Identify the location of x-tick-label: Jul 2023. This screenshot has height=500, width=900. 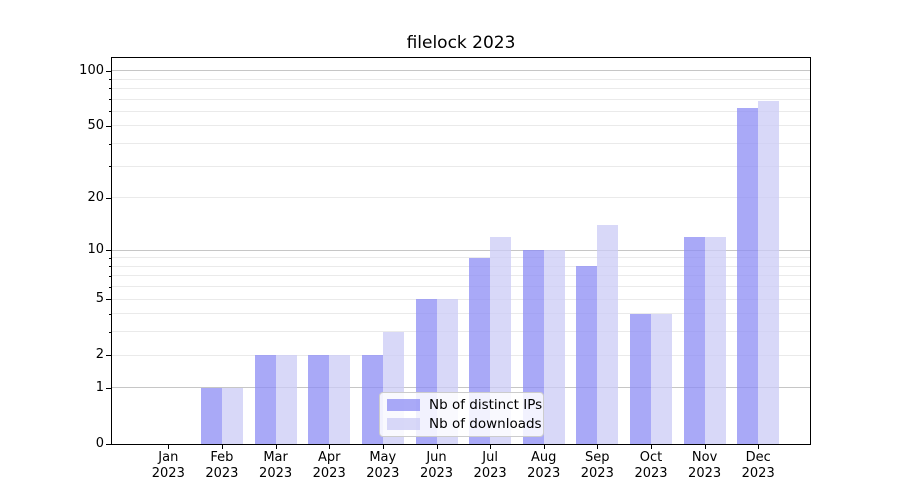
(490, 465).